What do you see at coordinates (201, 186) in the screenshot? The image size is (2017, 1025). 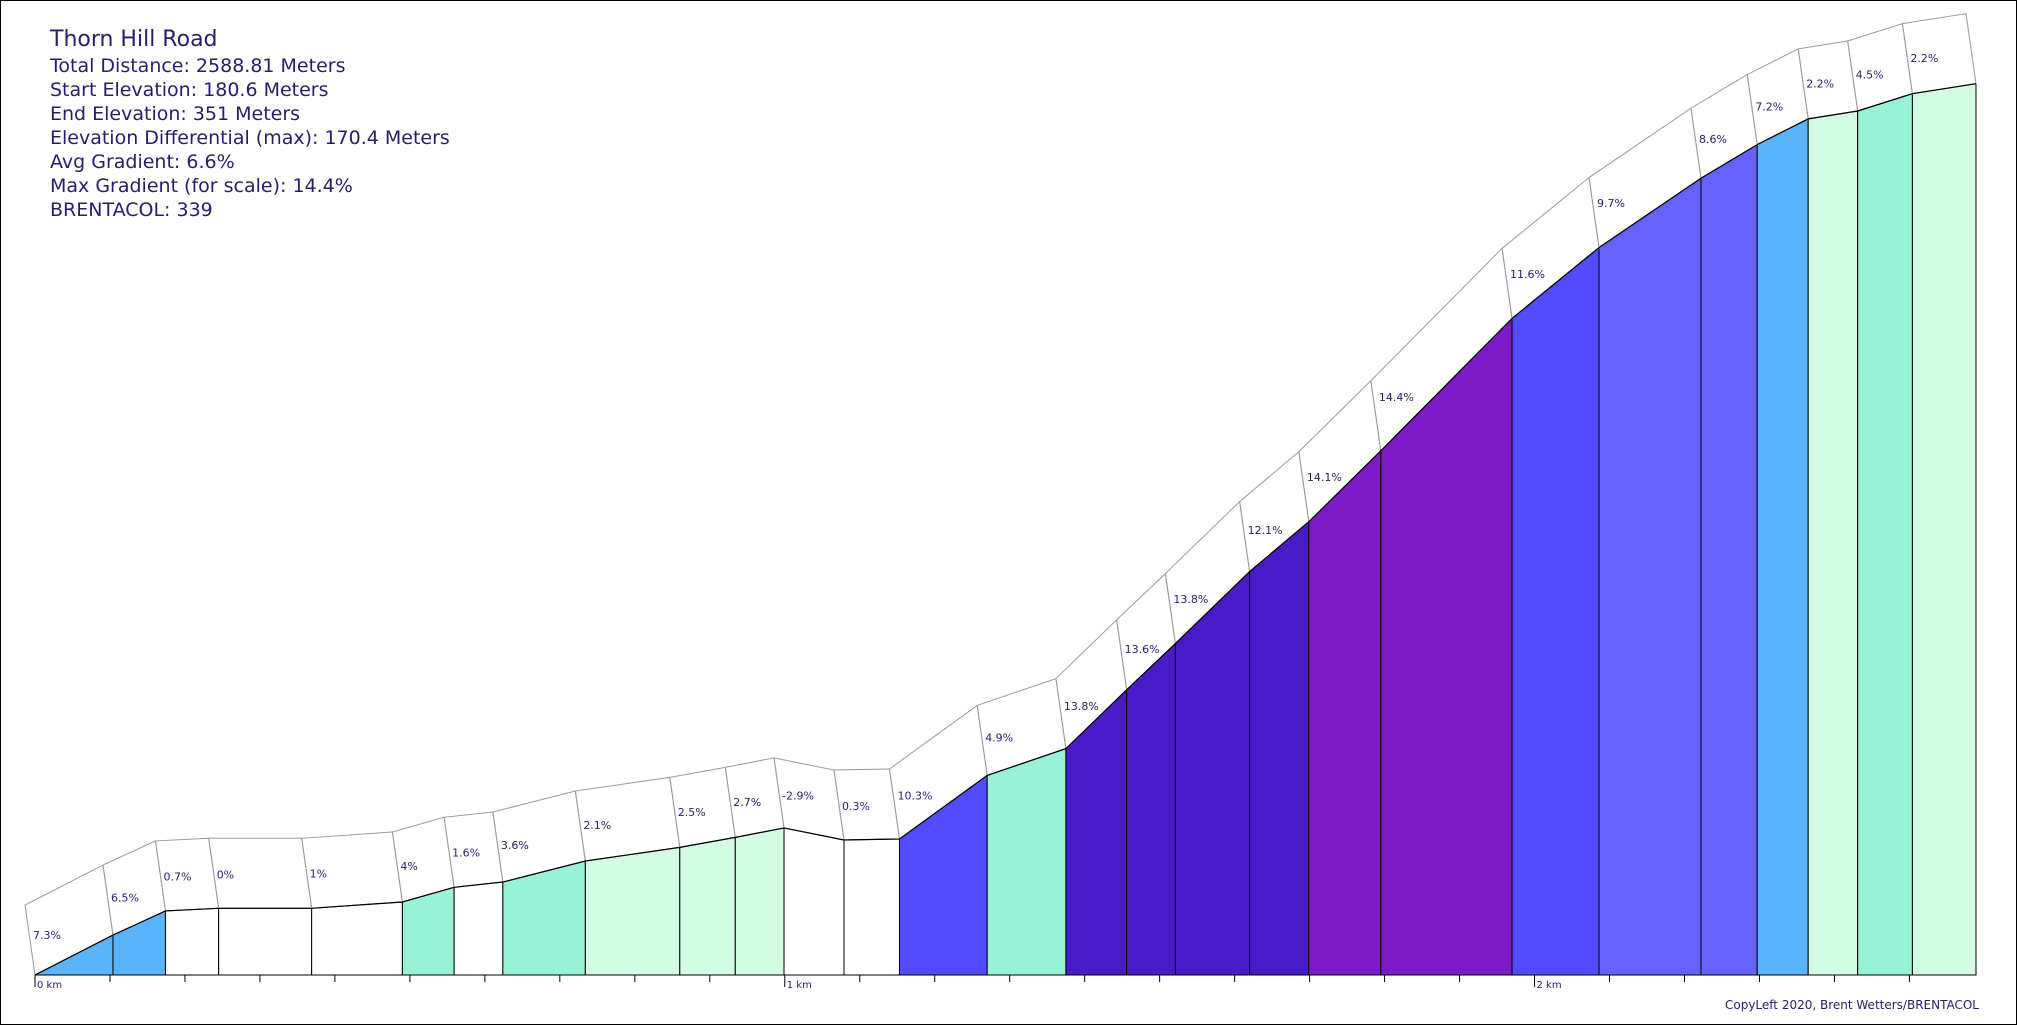 I see `max-gradient: Max Gradient (for scale): 14.4%` at bounding box center [201, 186].